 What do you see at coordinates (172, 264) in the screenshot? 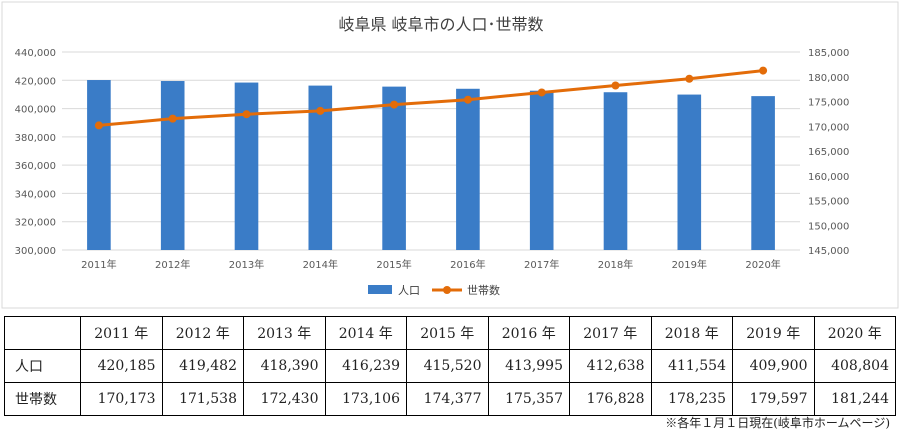
I see `x-tick-label: 2012年` at bounding box center [172, 264].